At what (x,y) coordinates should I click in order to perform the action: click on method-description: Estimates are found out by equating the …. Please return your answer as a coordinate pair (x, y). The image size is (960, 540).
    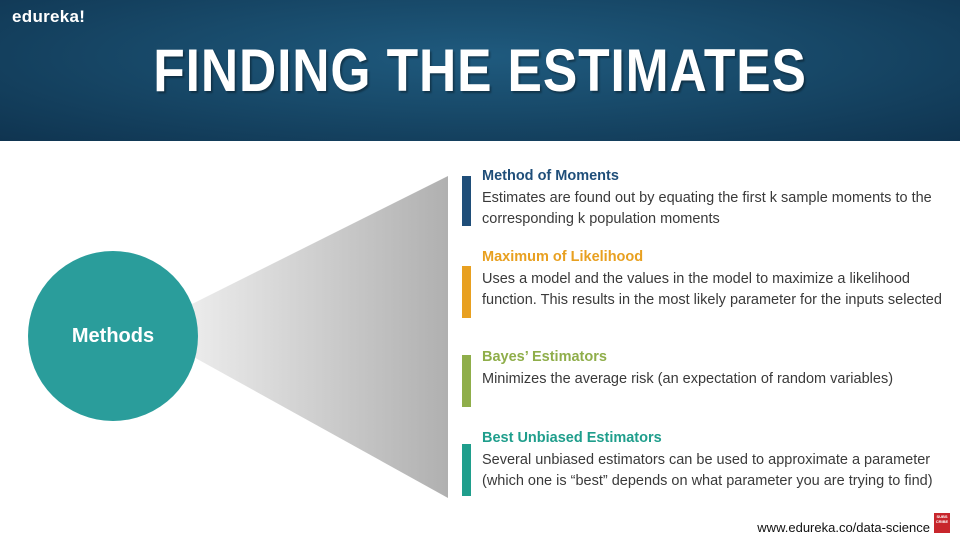
    Looking at the image, I should click on (707, 208).